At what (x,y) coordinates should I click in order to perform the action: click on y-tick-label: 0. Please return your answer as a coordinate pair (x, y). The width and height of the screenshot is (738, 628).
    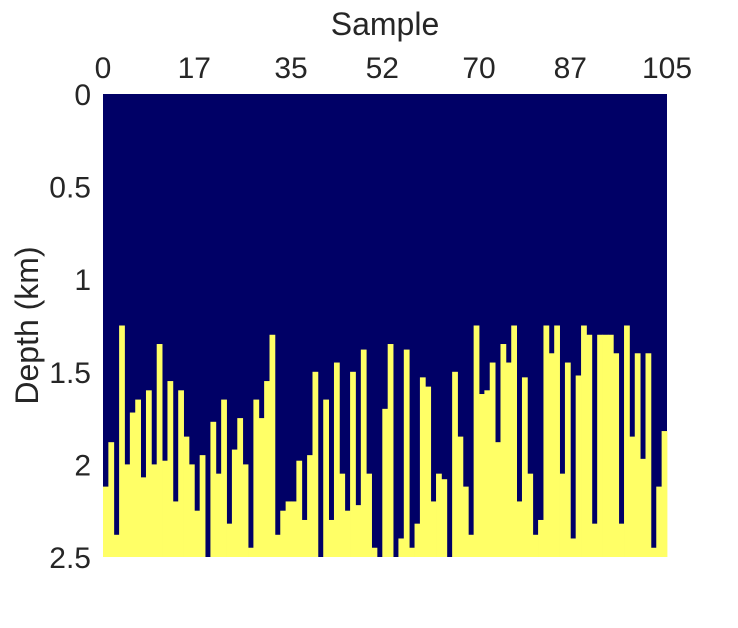
    Looking at the image, I should click on (82, 95).